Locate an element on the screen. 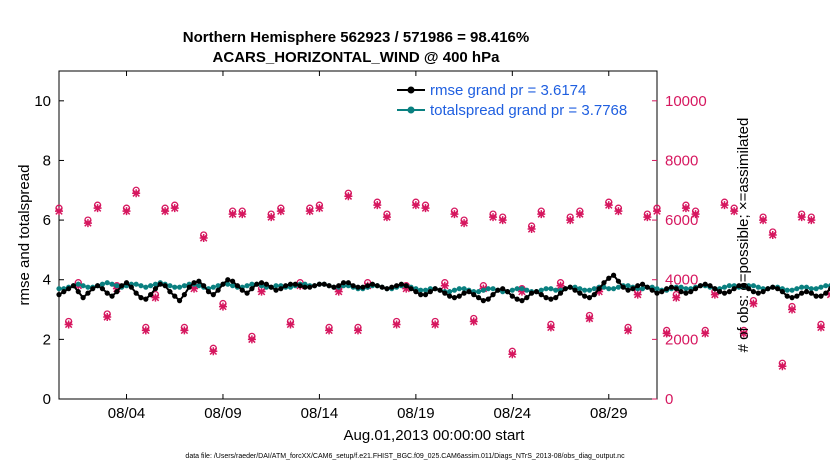  y-ticks-left: 0 2 4 6 8 10 is located at coordinates (49, 250).